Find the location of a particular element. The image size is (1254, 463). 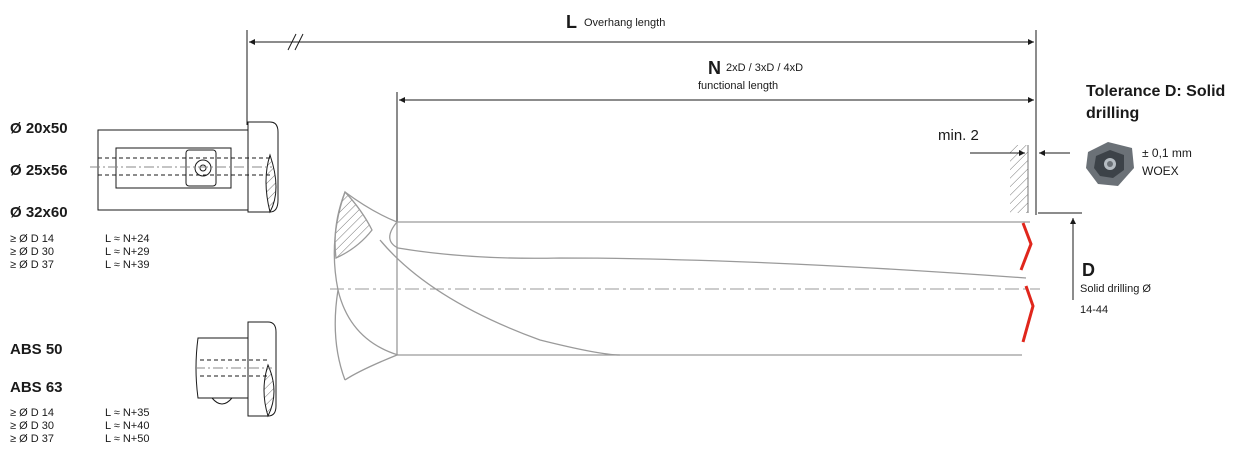

spec-len: L ≈ N+39 is located at coordinates (127, 265).